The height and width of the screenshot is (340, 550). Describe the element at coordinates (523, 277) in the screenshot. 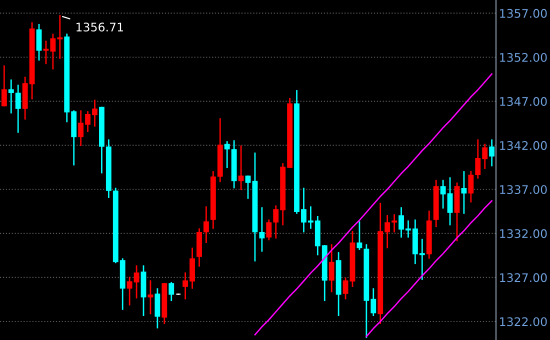

I see `y-tick-label: 1327.00` at that location.